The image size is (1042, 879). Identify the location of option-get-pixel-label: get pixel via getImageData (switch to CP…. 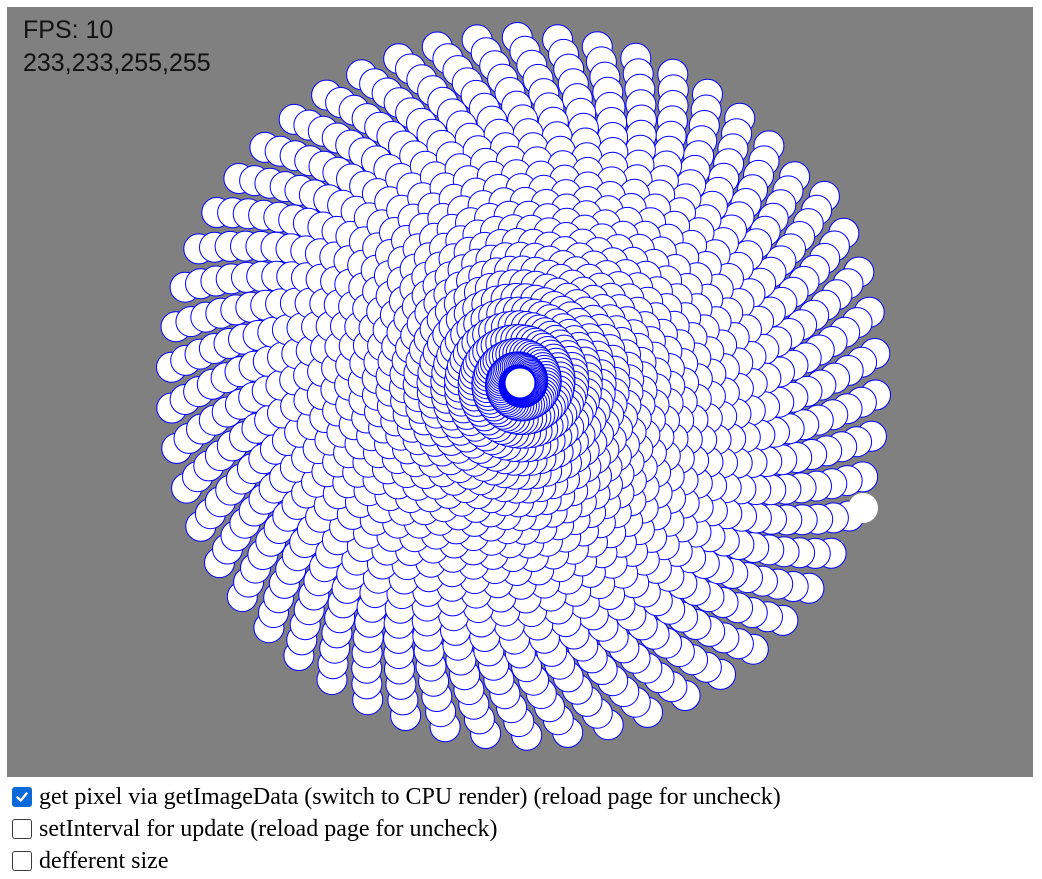
(410, 796).